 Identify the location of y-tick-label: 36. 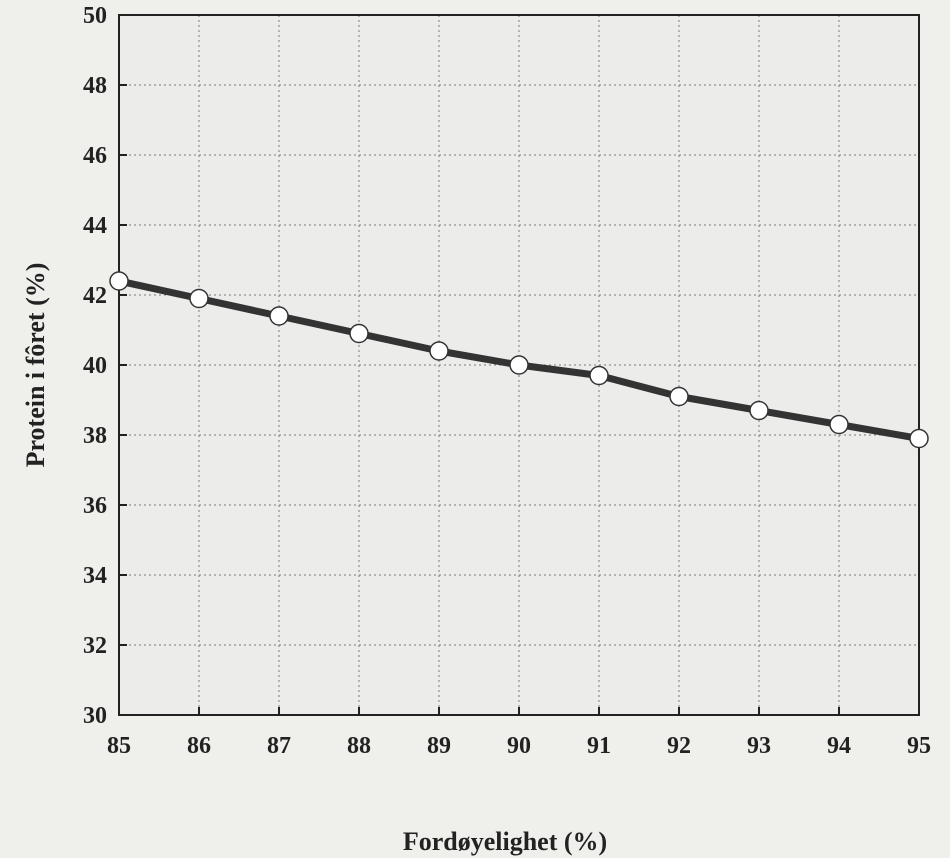
(95, 506).